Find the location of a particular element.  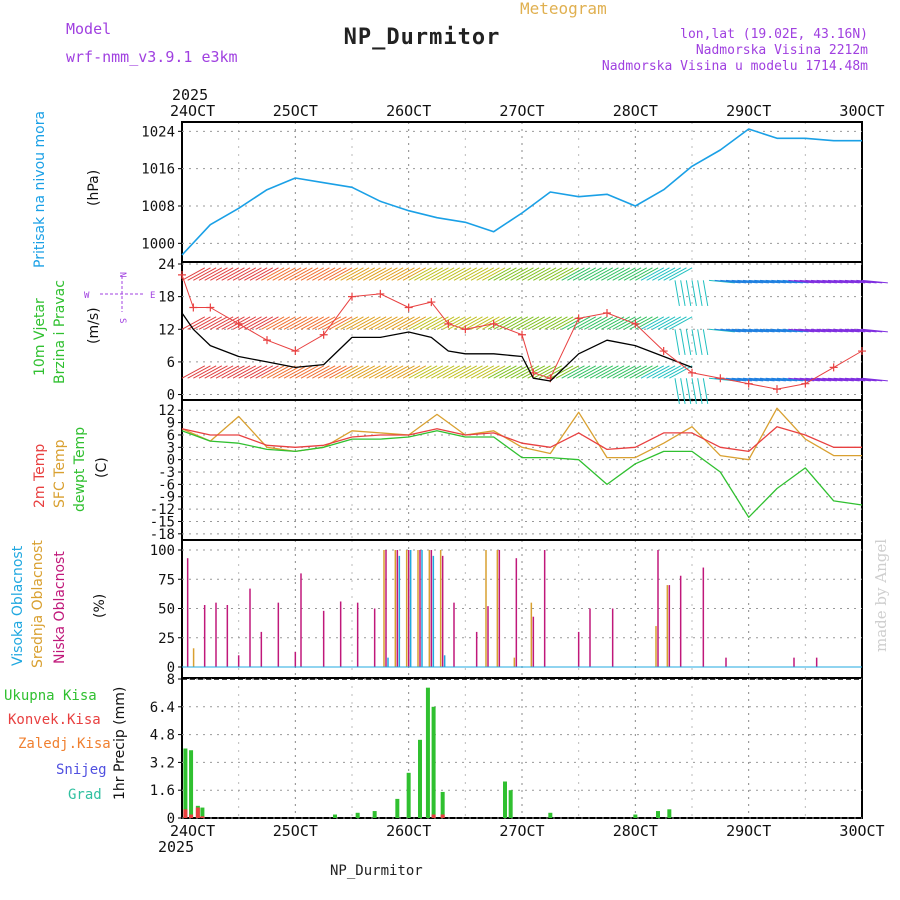

pressure-side-label: Pritisak na nivou mora (hPa) is located at coordinates (67, 189).